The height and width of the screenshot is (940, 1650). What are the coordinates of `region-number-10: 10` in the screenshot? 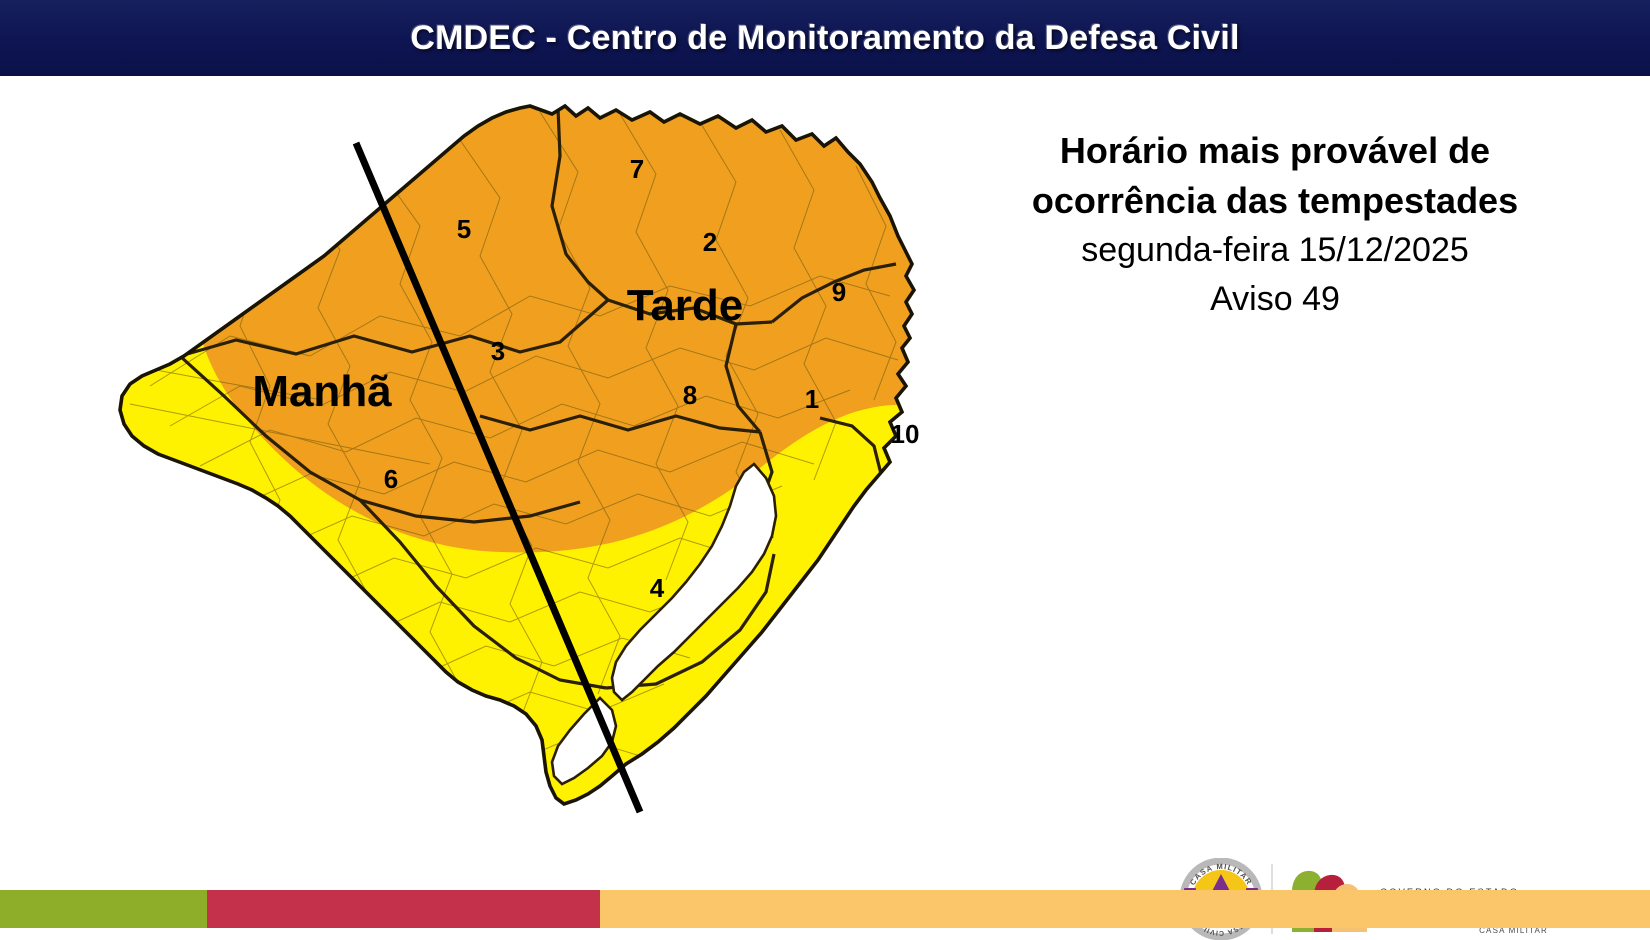 It's located at (905, 434).